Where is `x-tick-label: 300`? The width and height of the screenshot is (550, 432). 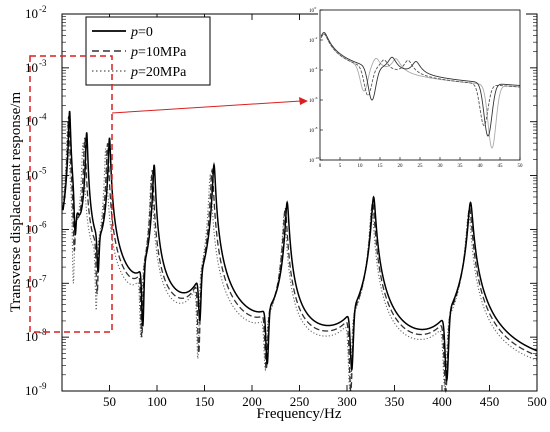 x-tick-label: 300 is located at coordinates (347, 401).